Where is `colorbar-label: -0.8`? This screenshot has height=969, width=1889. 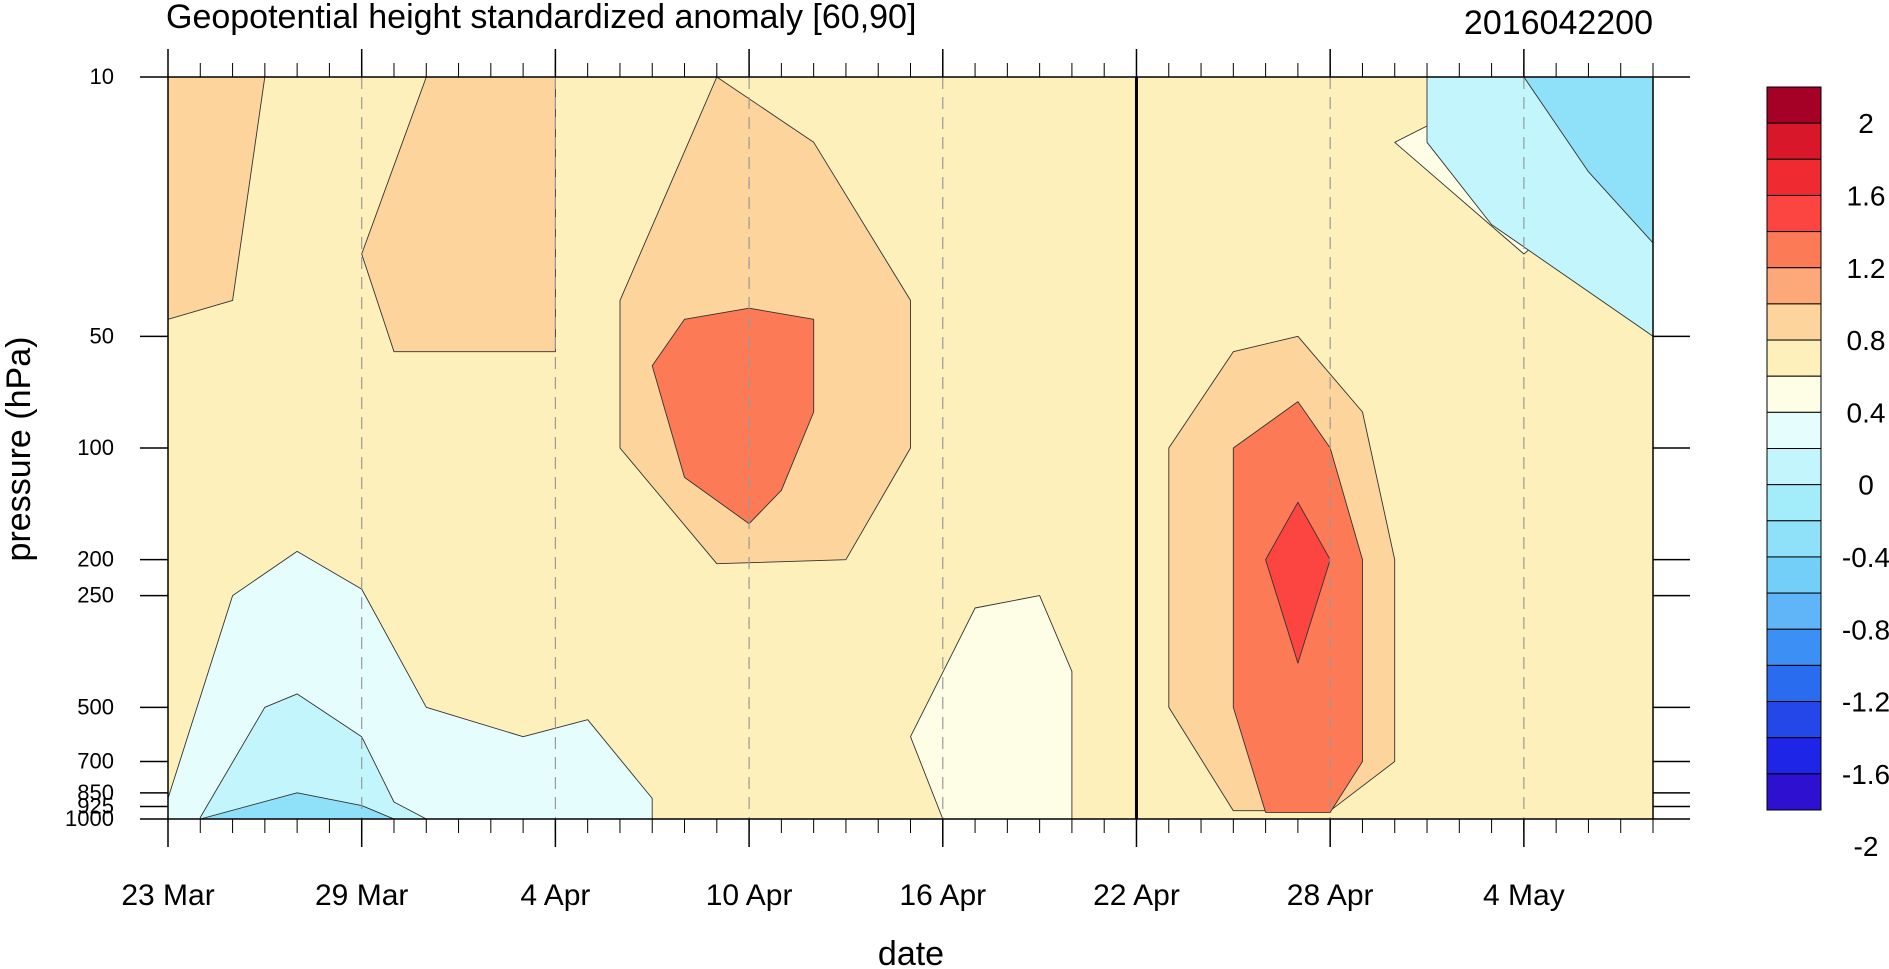
colorbar-label: -0.8 is located at coordinates (1865, 629).